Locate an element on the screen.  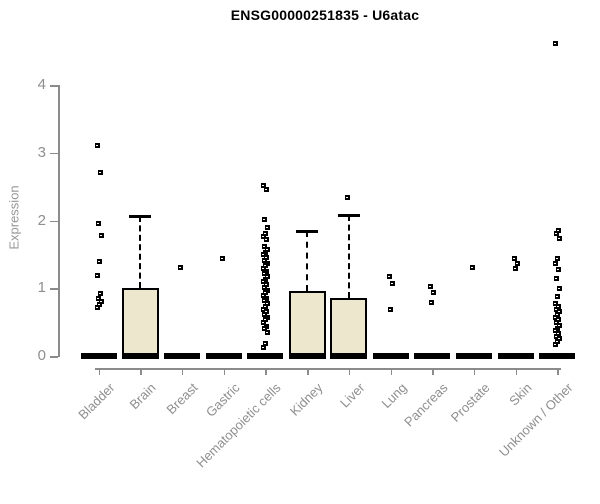
y-tick-label: 1 is located at coordinates (41, 288).